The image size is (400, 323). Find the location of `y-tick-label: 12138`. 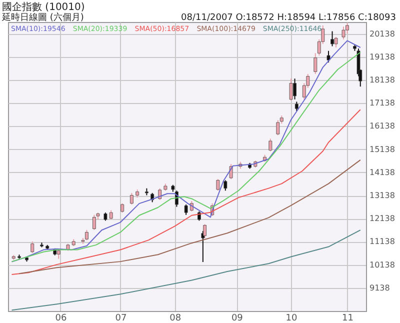

y-tick-label: 12138 is located at coordinates (382, 219).